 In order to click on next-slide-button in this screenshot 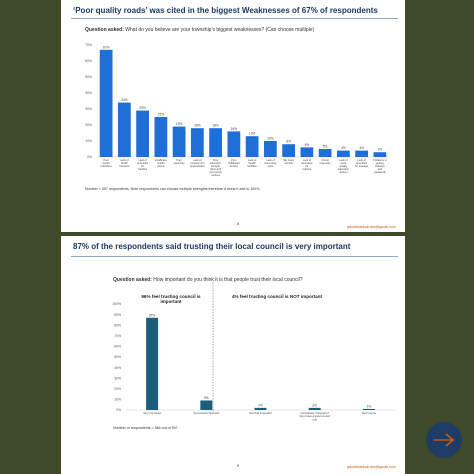, I will do `click(444, 440)`.